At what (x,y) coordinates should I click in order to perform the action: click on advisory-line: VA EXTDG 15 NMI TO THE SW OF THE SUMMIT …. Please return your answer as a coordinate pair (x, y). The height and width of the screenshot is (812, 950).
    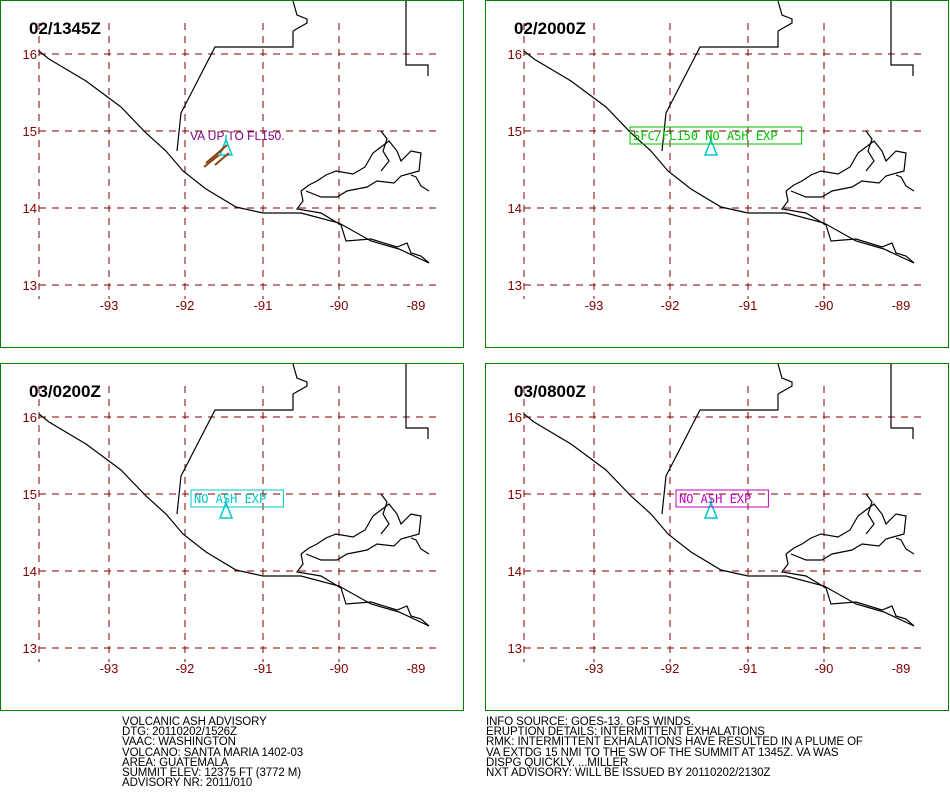
    Looking at the image, I should click on (662, 752).